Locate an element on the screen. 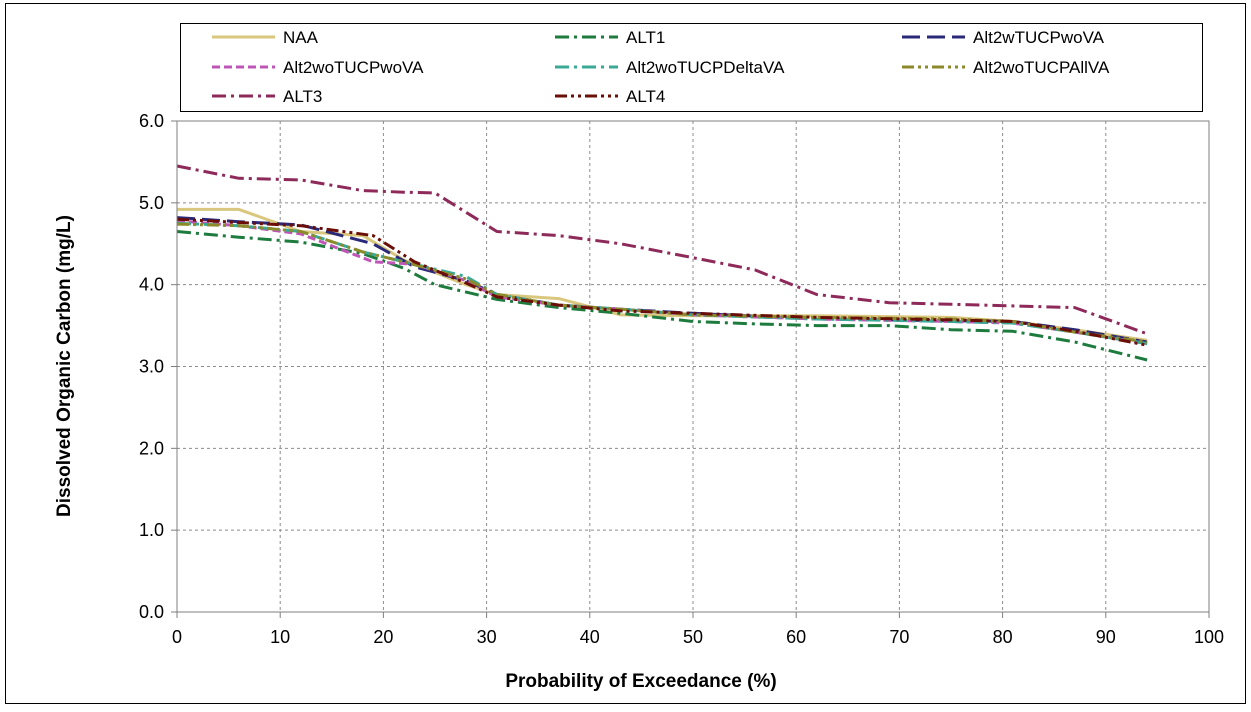 The height and width of the screenshot is (712, 1251). y-tick-label: 2.0 is located at coordinates (151, 448).